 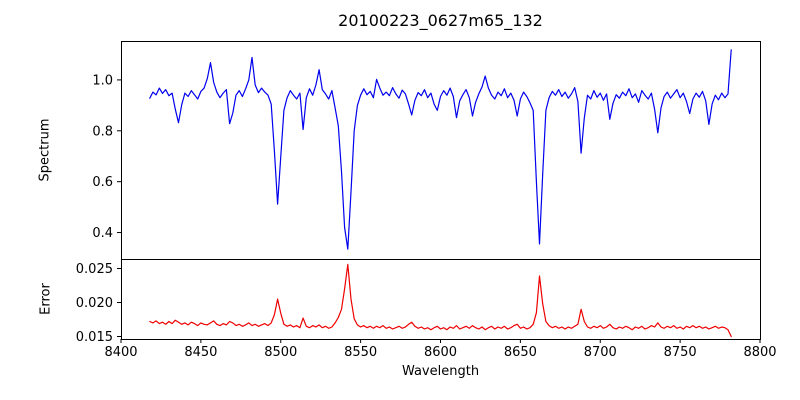 I want to click on x-tick-label: 8600, so click(x=440, y=352).